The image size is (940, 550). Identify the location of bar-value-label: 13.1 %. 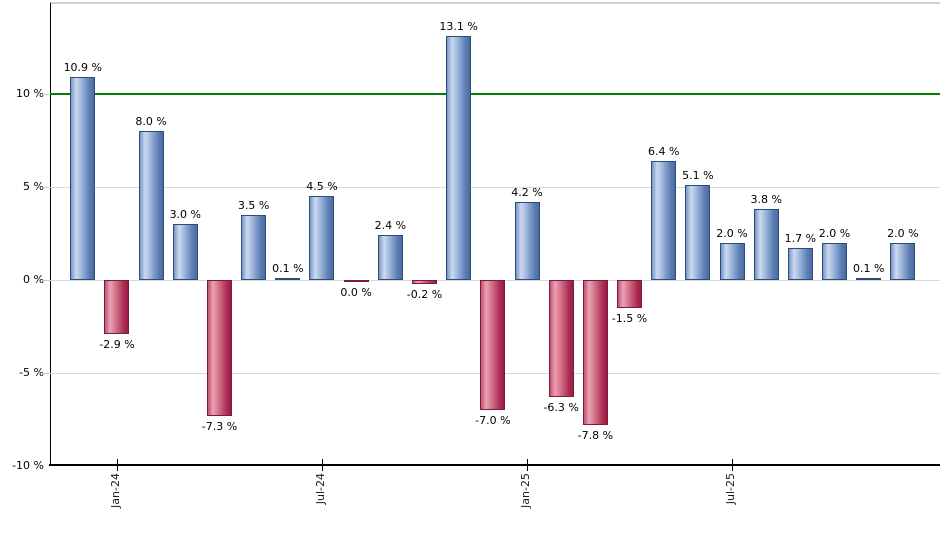
(458, 27).